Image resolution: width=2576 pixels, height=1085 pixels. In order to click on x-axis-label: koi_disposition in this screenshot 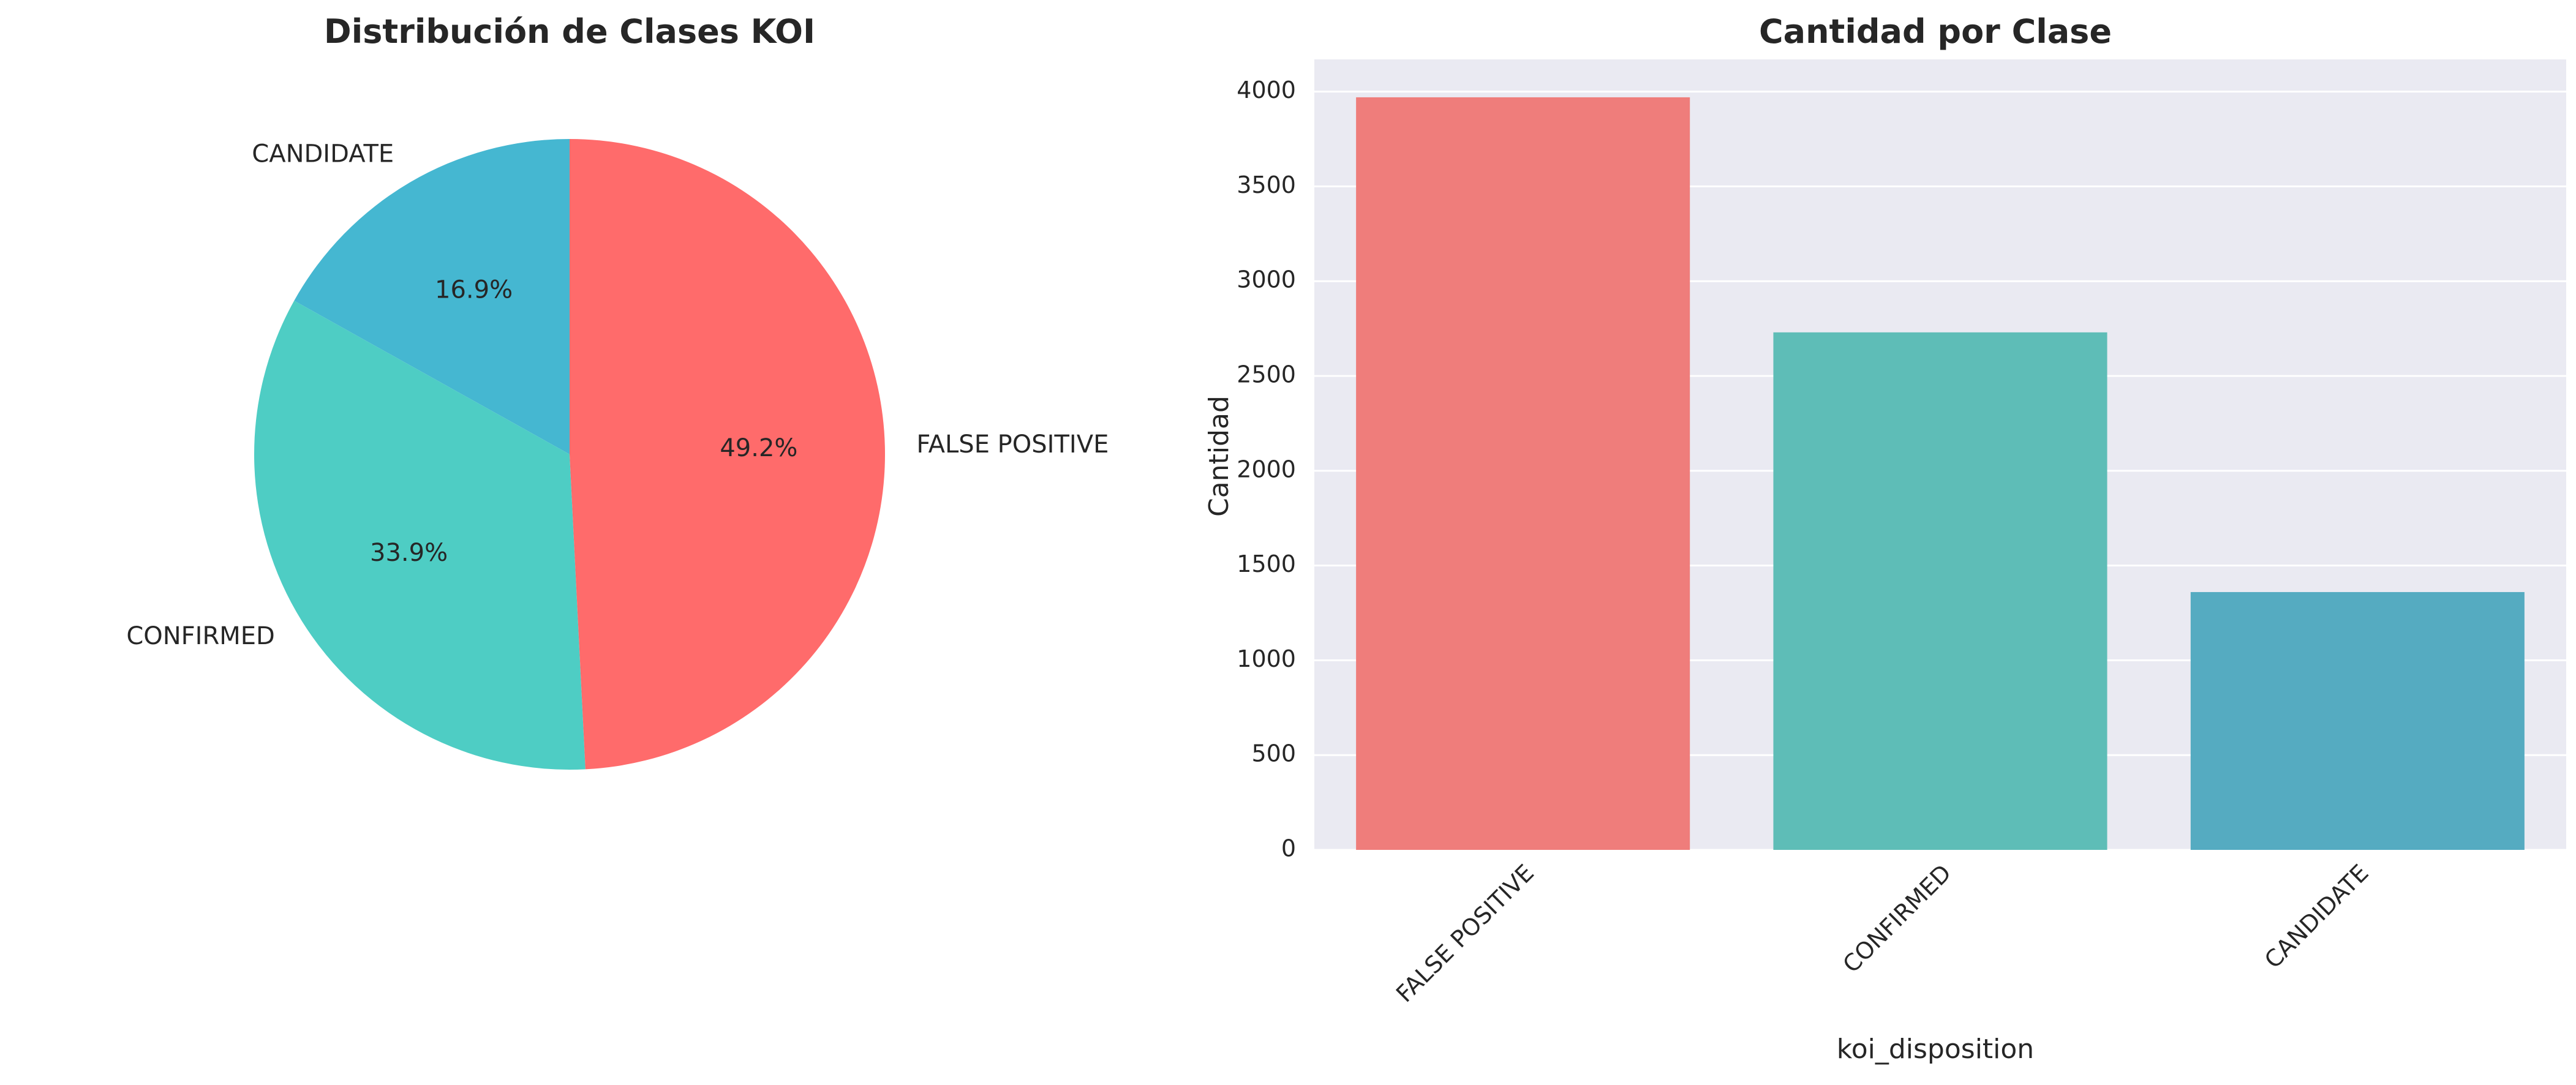, I will do `click(1935, 1049)`.